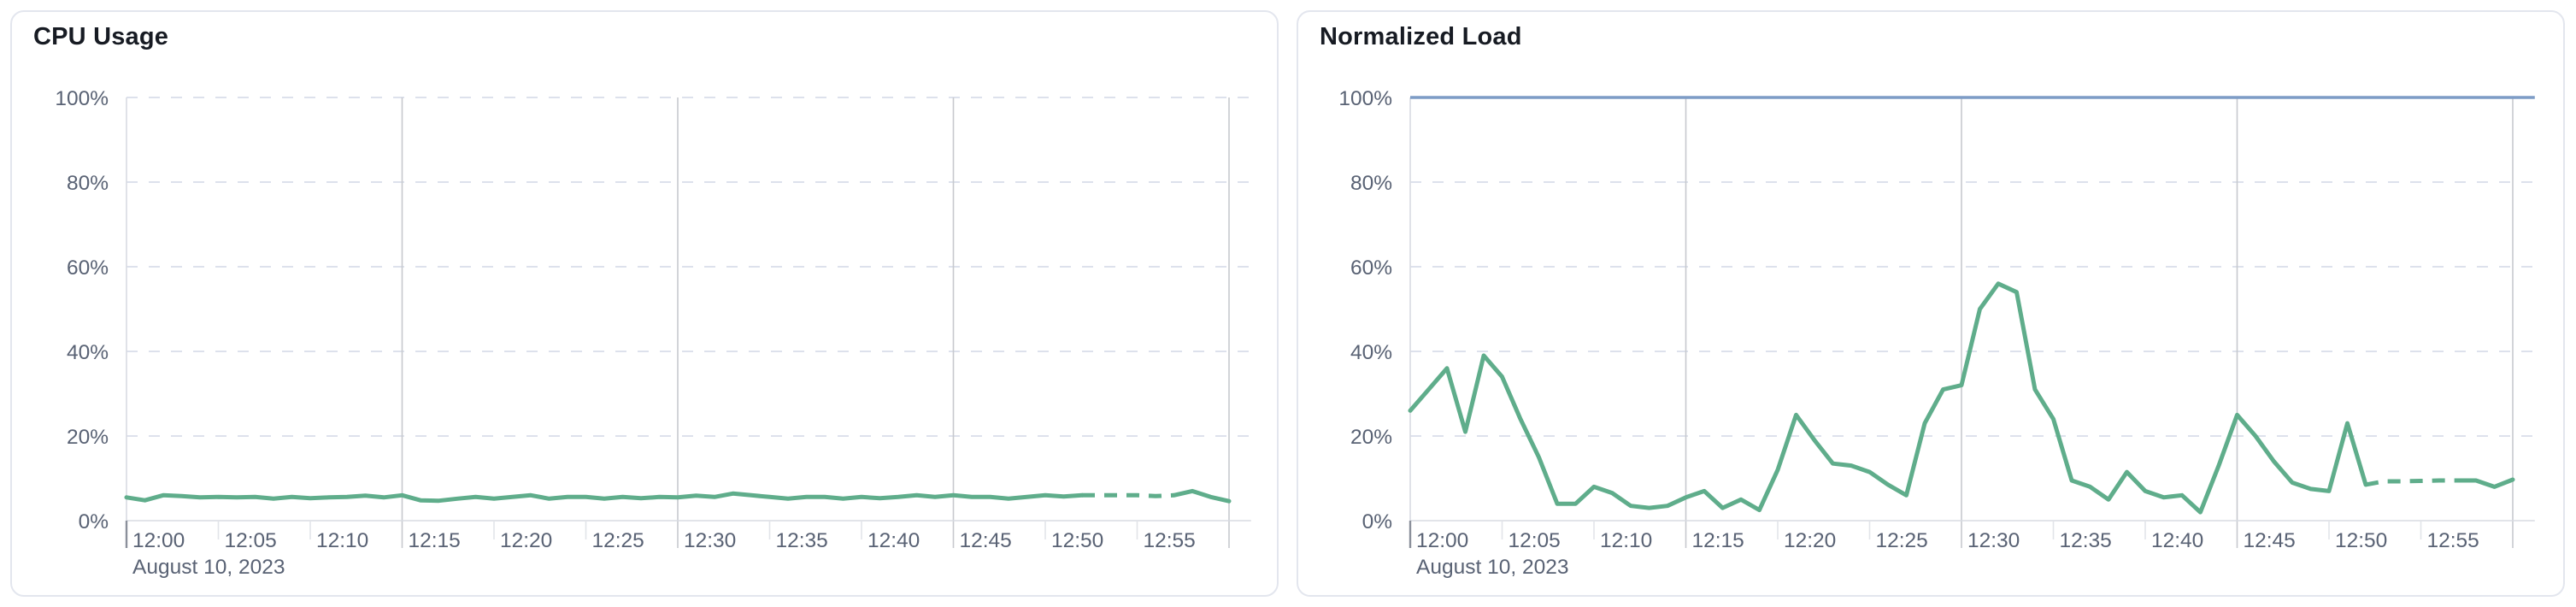 The height and width of the screenshot is (607, 2576). I want to click on series-cpu-usage, so click(678, 496).